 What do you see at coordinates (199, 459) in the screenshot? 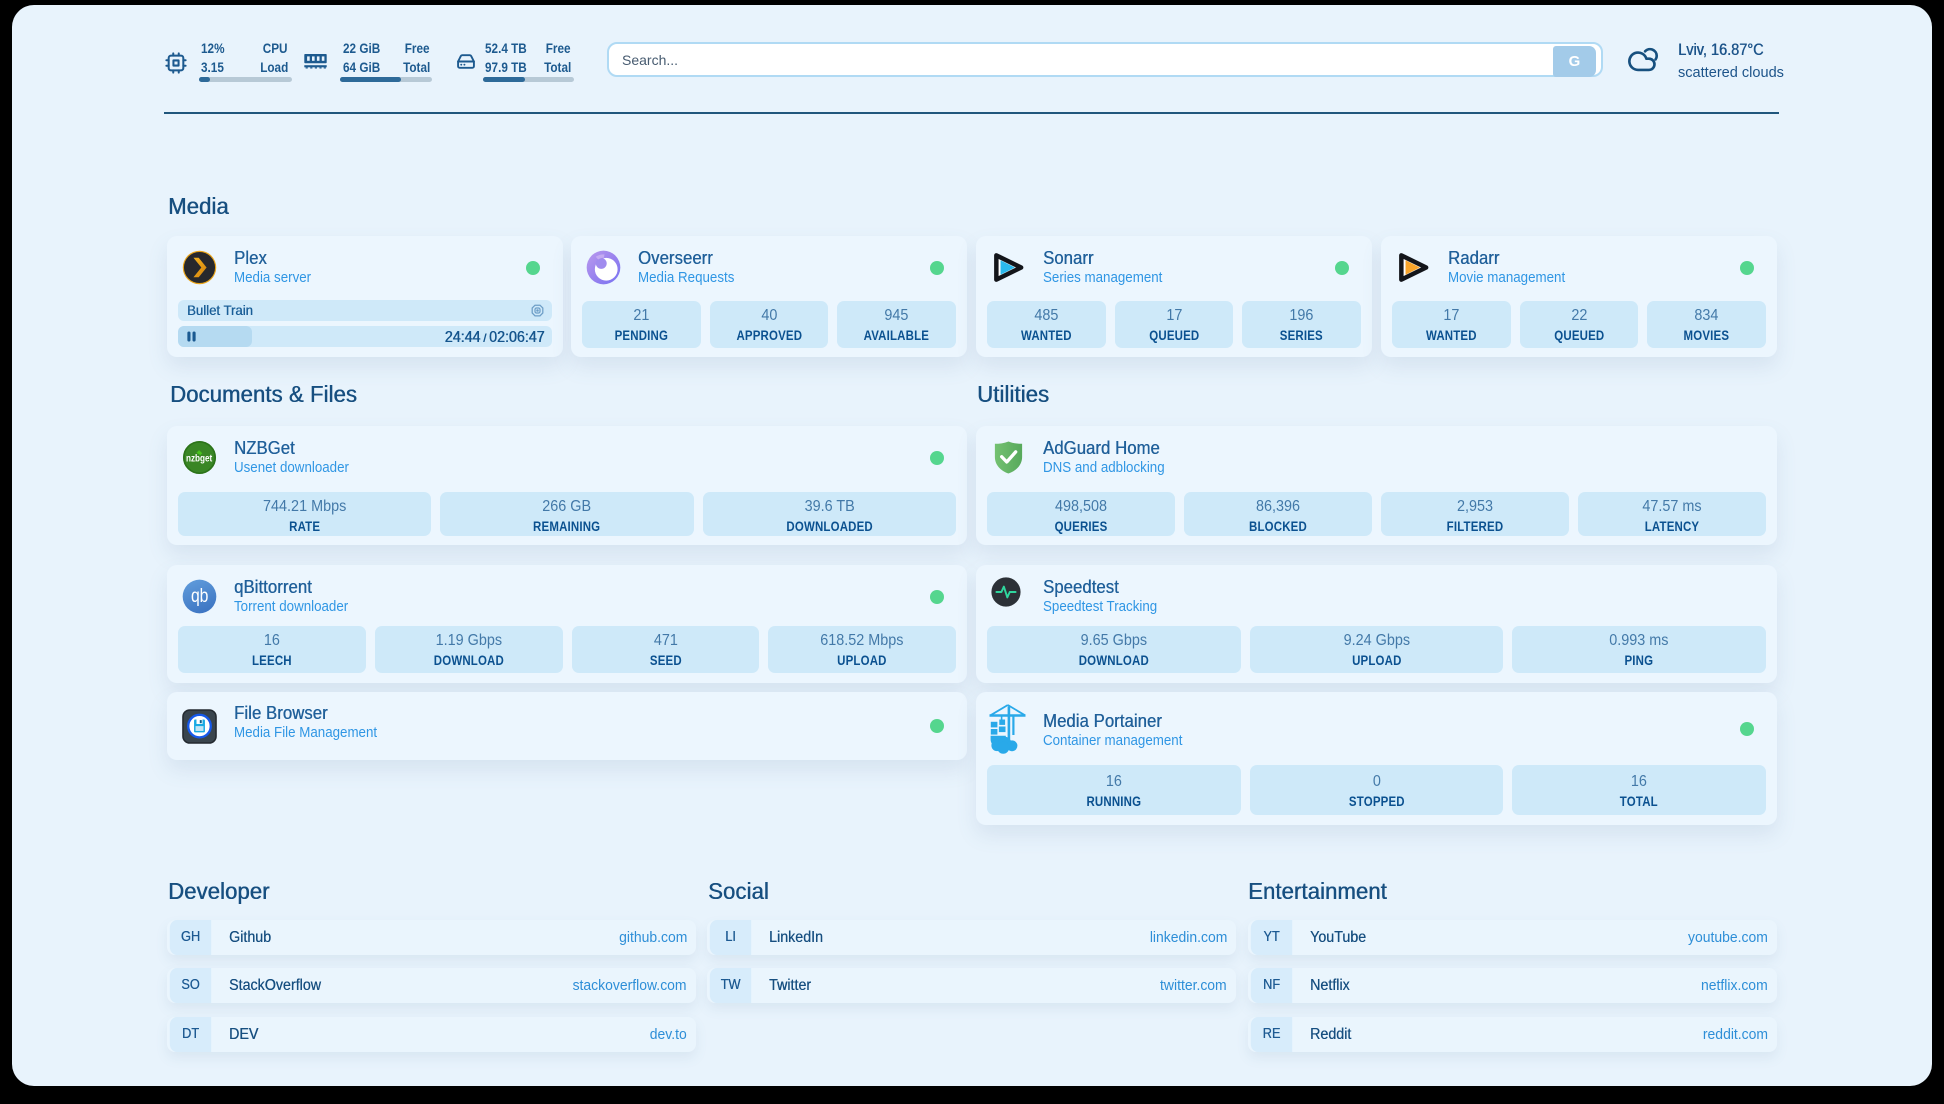
I see `svg-text: nzbget` at bounding box center [199, 459].